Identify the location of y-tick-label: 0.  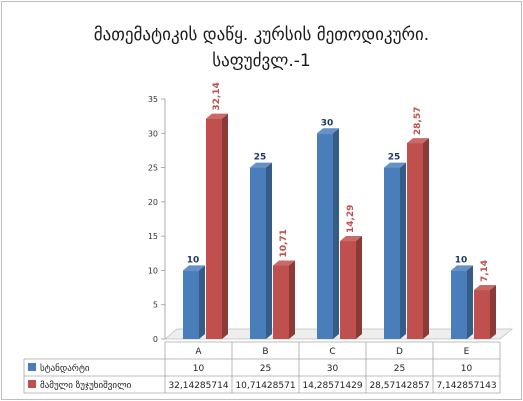
(155, 339).